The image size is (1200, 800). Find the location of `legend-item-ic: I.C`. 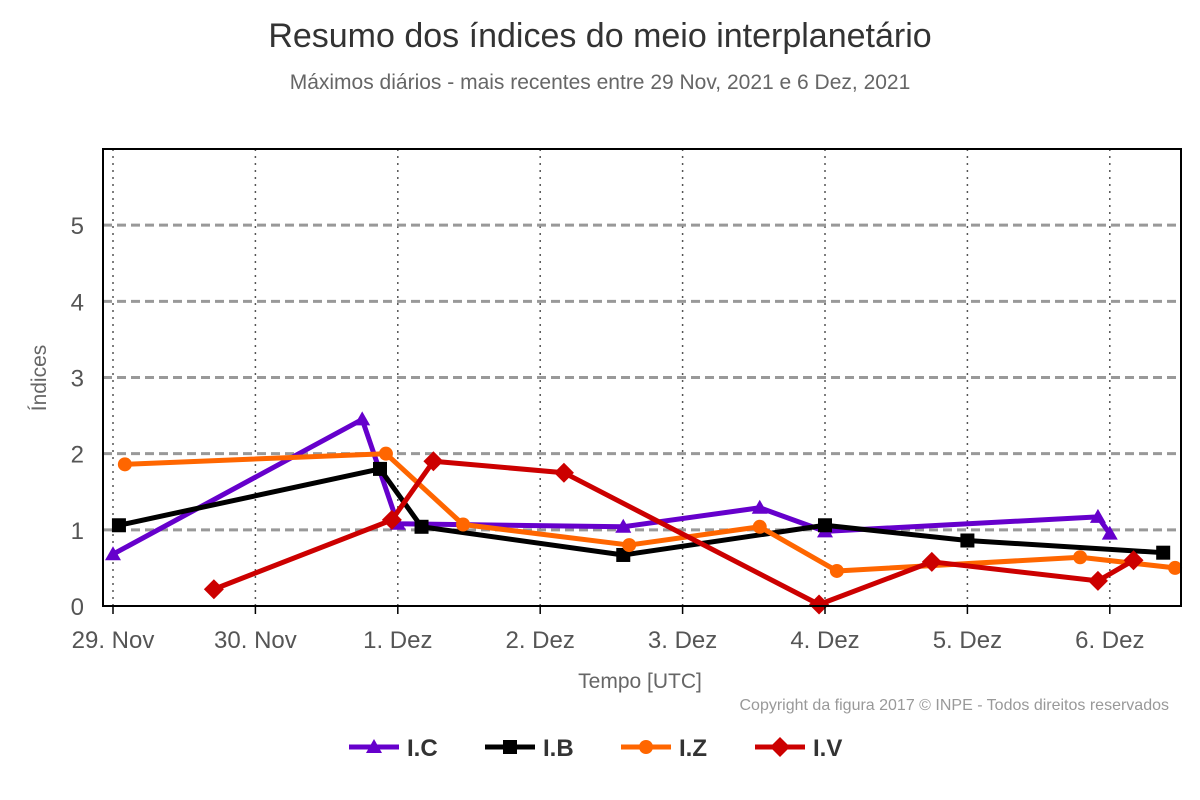

legend-item-ic: I.C is located at coordinates (393, 748).